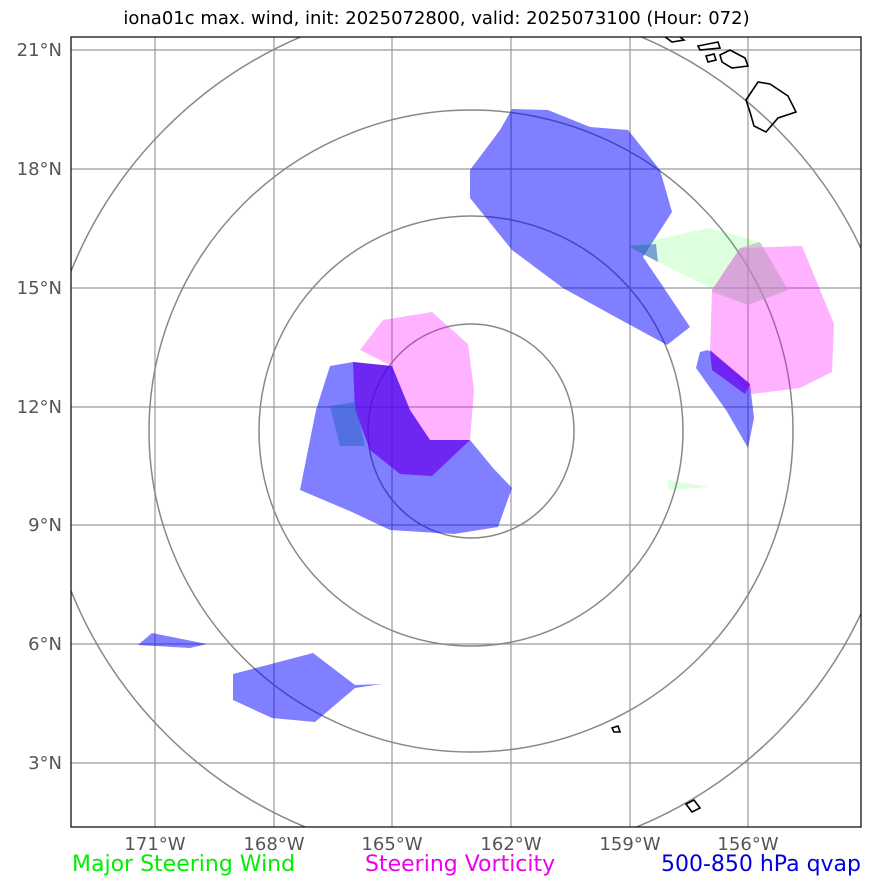 The width and height of the screenshot is (873, 891). Describe the element at coordinates (580, 227) in the screenshot. I see `qvap-area-northeast` at that location.